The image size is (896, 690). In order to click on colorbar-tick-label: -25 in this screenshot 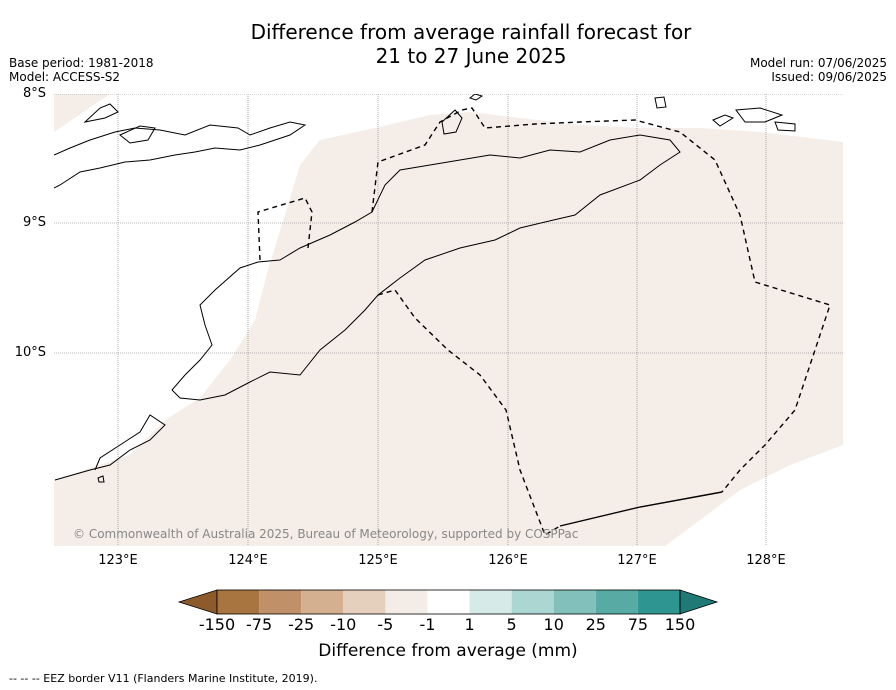, I will do `click(301, 624)`.